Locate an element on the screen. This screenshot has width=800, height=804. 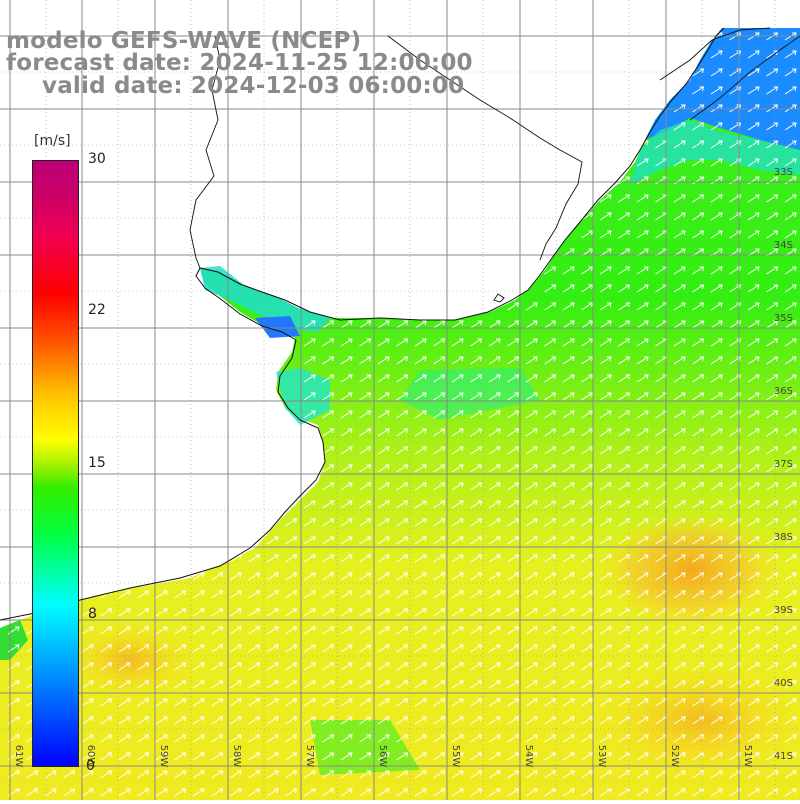
lon-label: 60W is located at coordinates (90, 756).